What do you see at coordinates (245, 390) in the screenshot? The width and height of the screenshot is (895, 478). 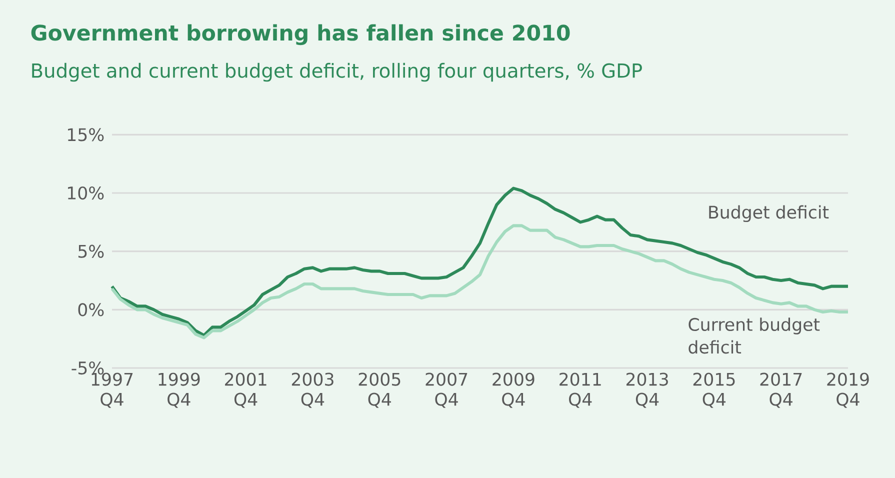 I see `x-tick-label: 2001 Q4` at bounding box center [245, 390].